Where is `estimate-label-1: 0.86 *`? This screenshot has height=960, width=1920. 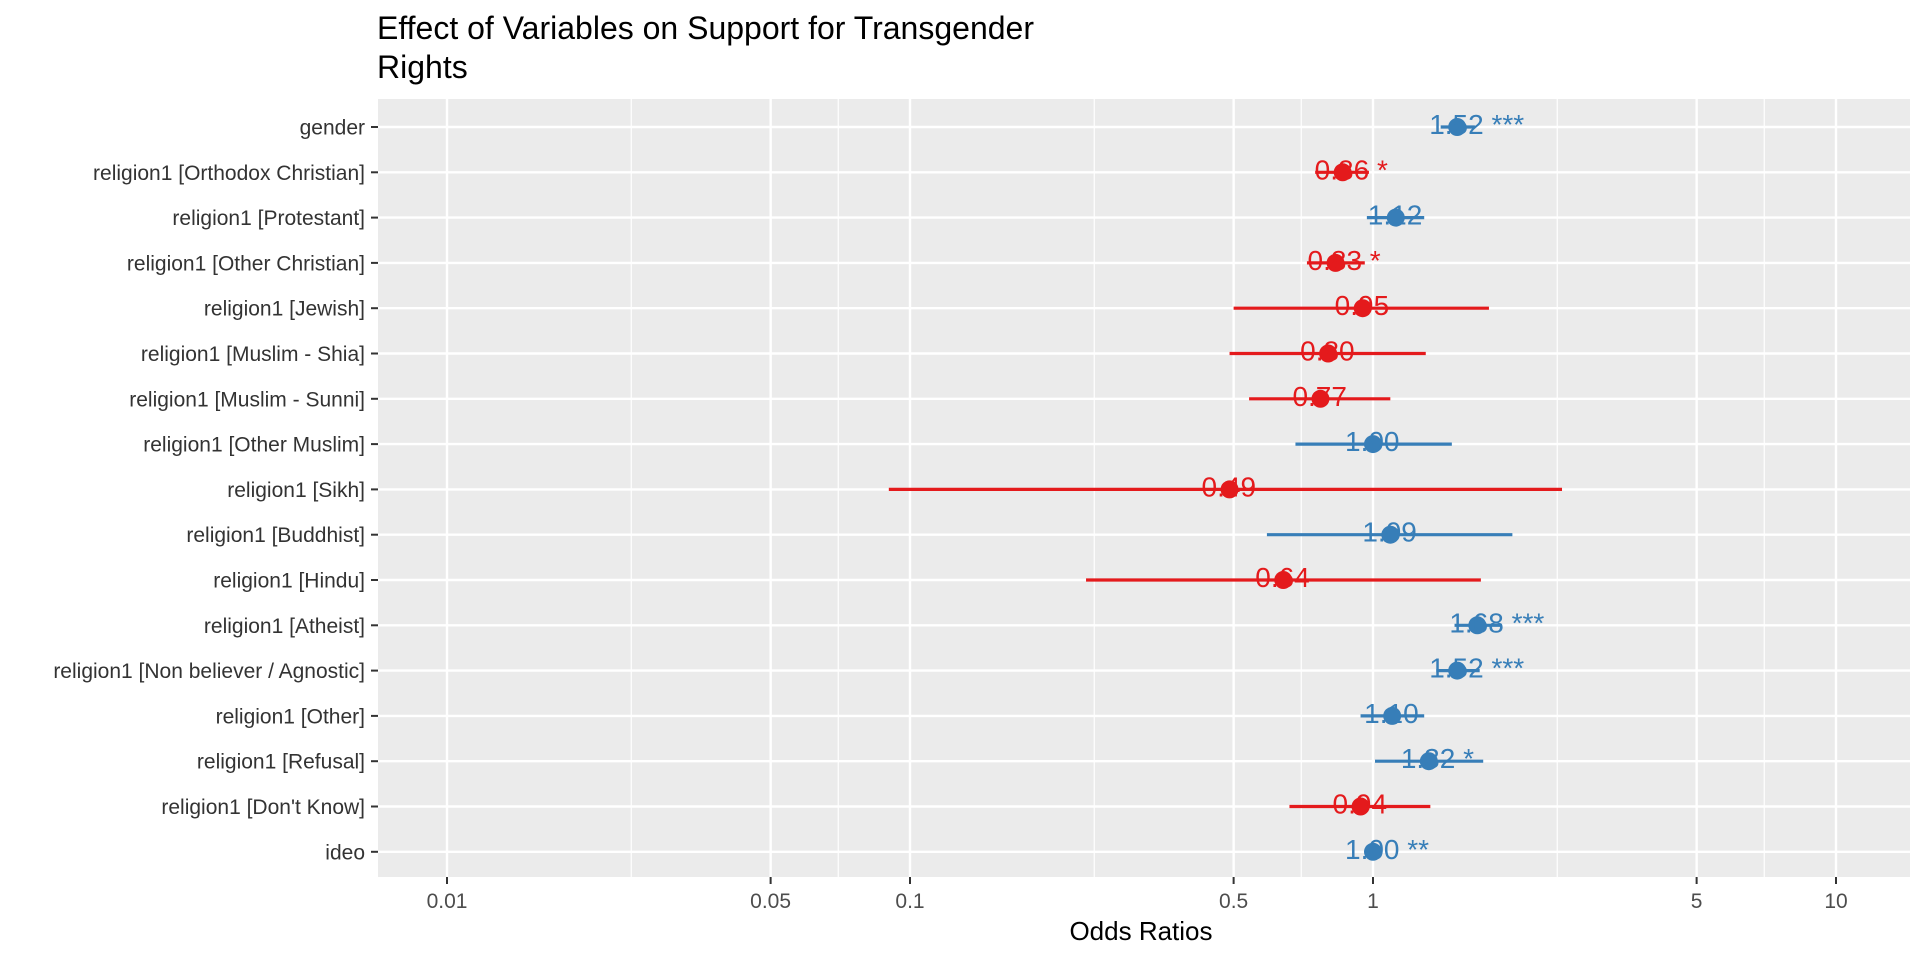
estimate-label-1: 0.86 * is located at coordinates (1351, 169).